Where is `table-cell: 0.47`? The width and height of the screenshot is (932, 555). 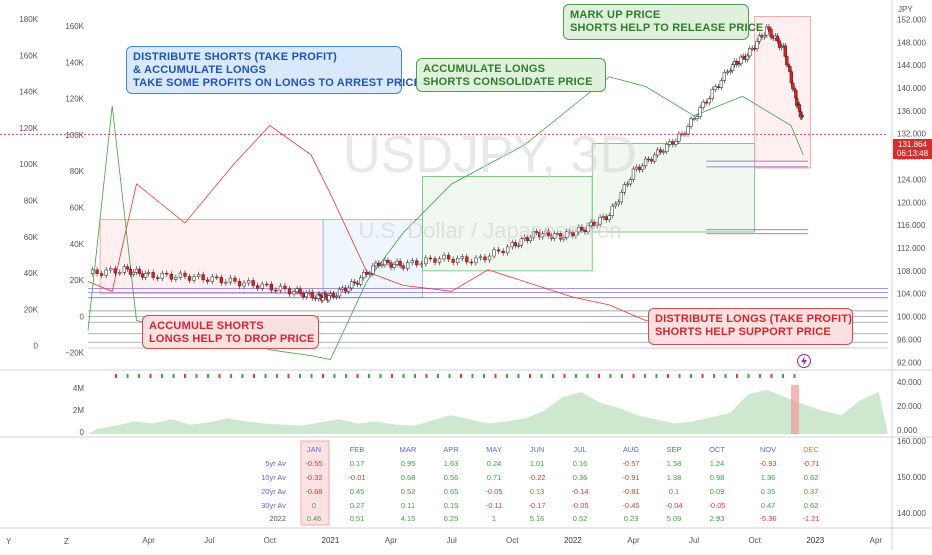 table-cell: 0.47 is located at coordinates (768, 505).